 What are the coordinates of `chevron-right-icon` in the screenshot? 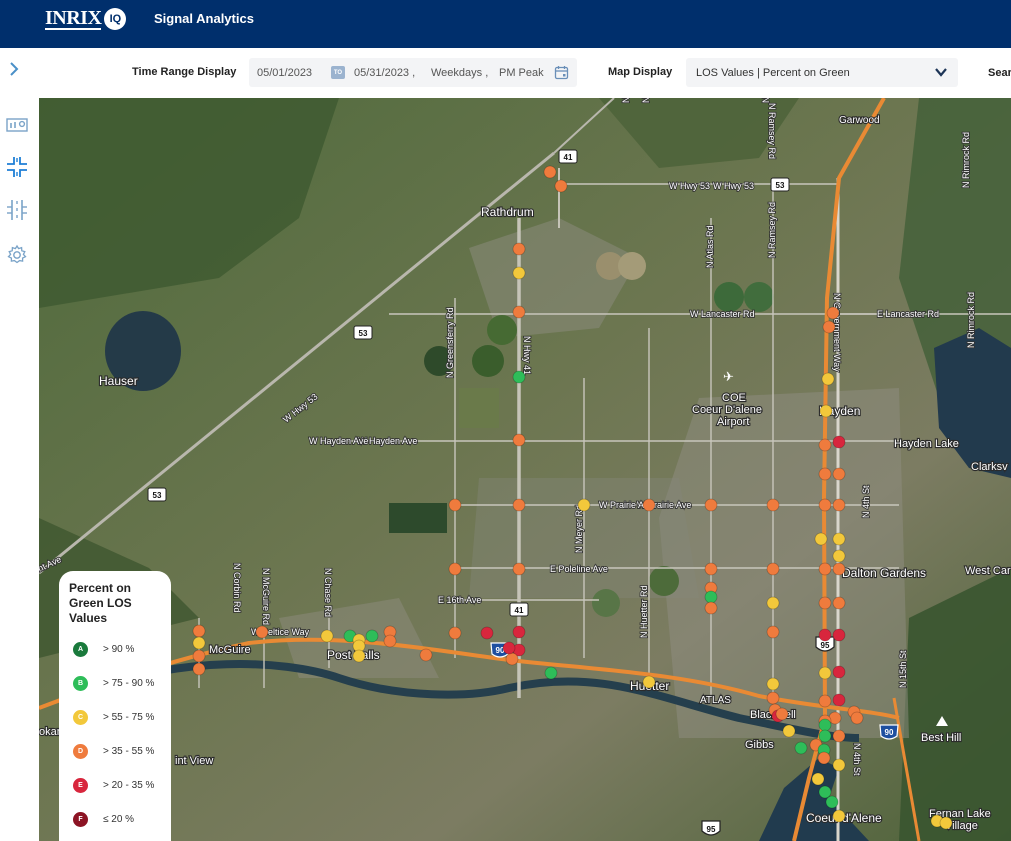 It's located at (14, 71).